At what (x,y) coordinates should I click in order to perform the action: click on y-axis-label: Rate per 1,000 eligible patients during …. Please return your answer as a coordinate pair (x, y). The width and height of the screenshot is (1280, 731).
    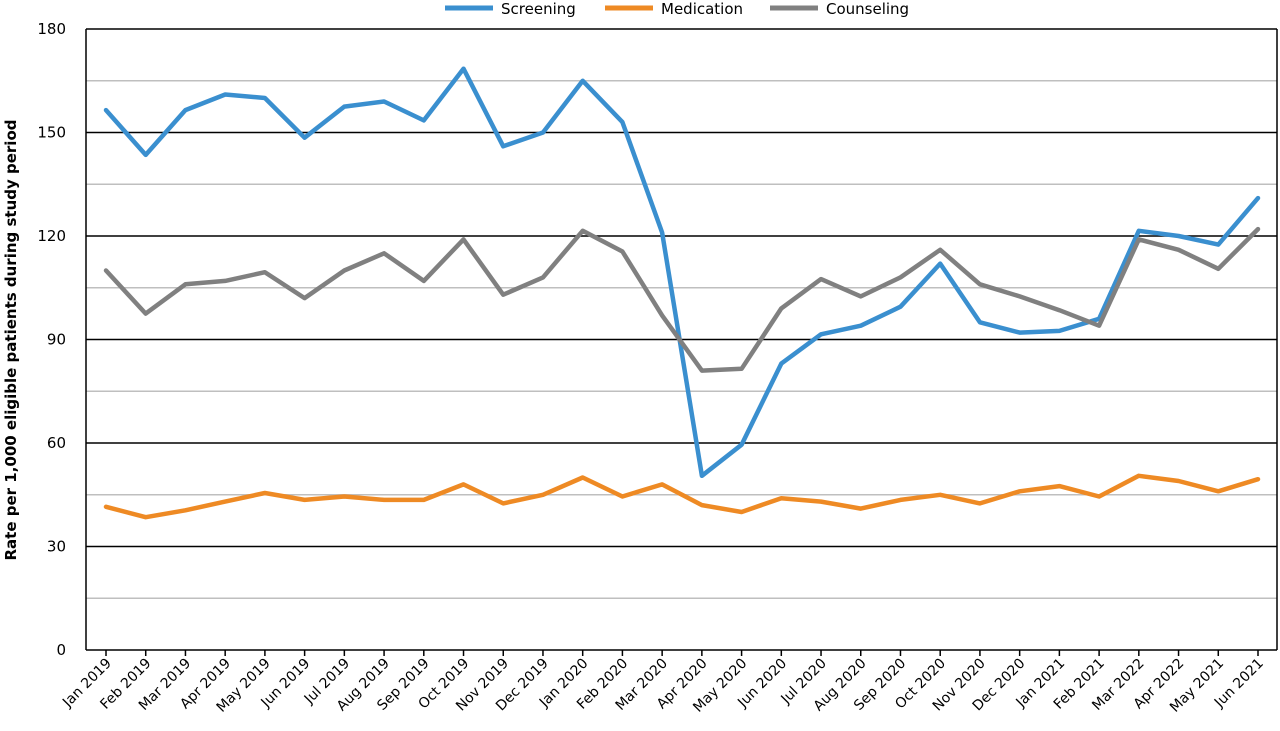
    Looking at the image, I should click on (11, 340).